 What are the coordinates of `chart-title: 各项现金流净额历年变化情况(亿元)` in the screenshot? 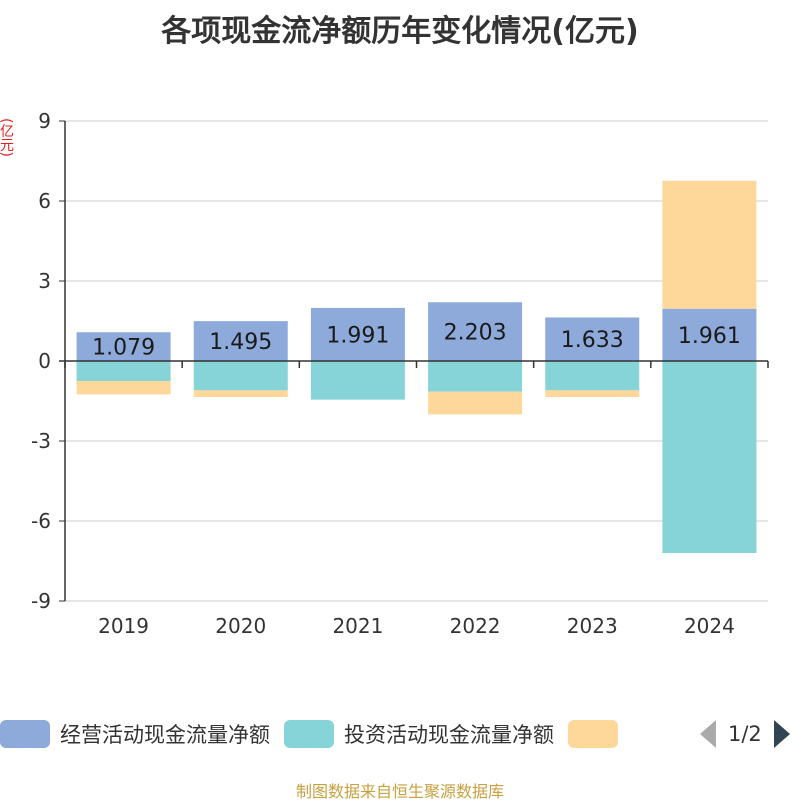 It's located at (400, 31).